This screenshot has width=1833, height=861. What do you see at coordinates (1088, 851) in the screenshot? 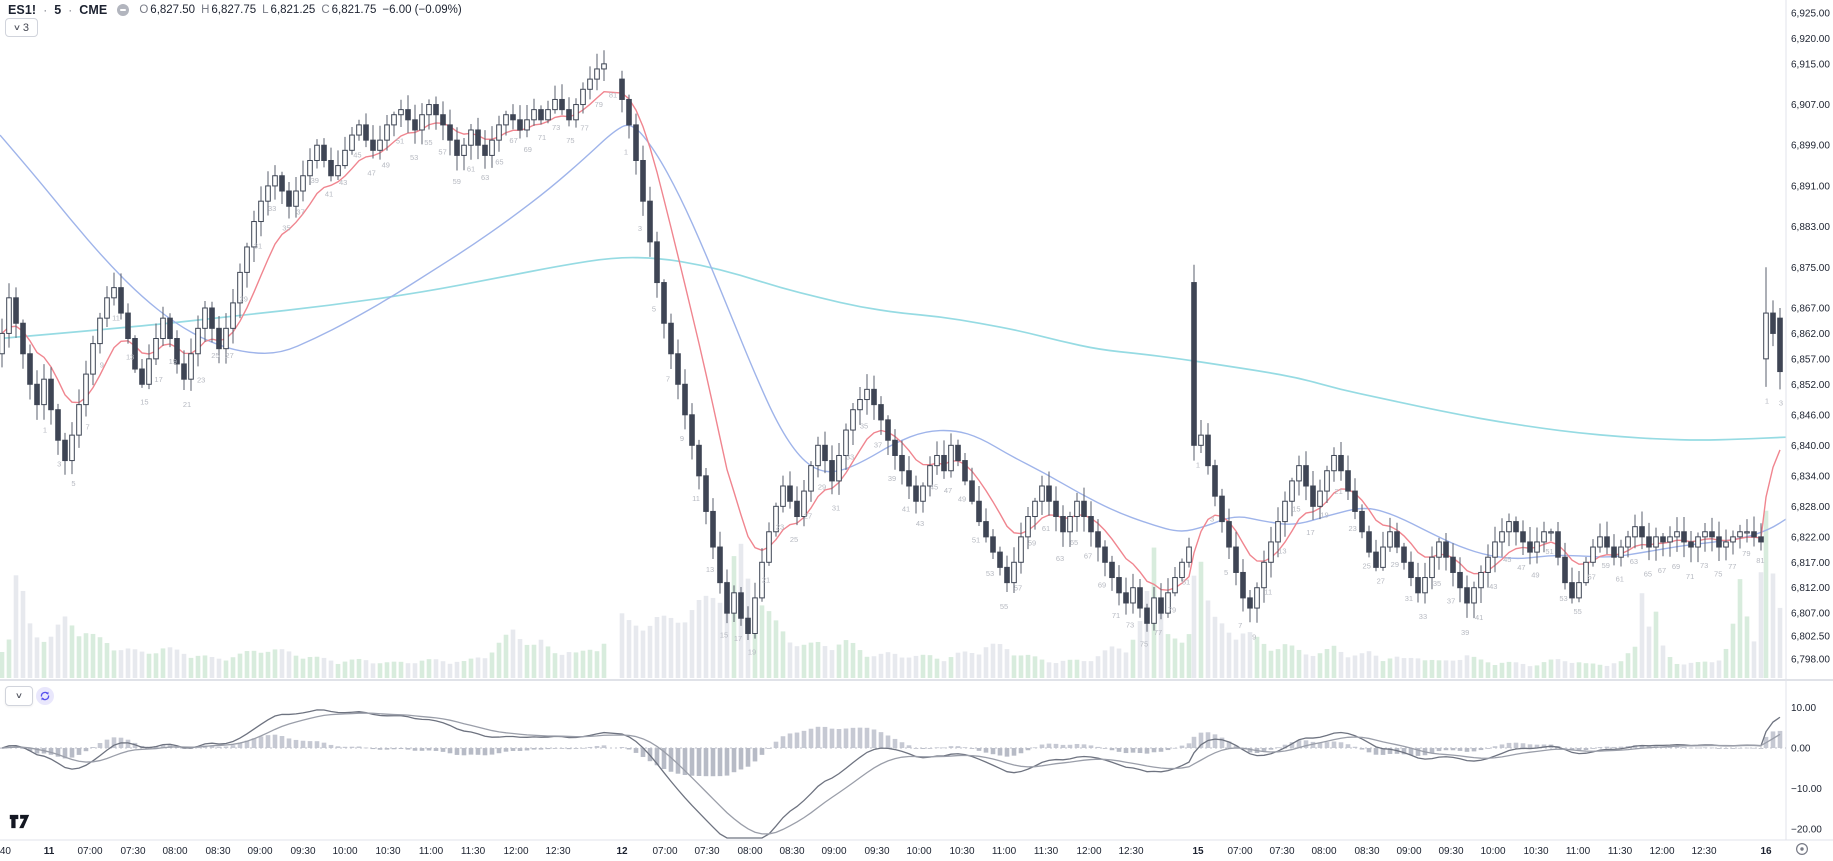
I see `svg-text: 12:00` at bounding box center [1088, 851].